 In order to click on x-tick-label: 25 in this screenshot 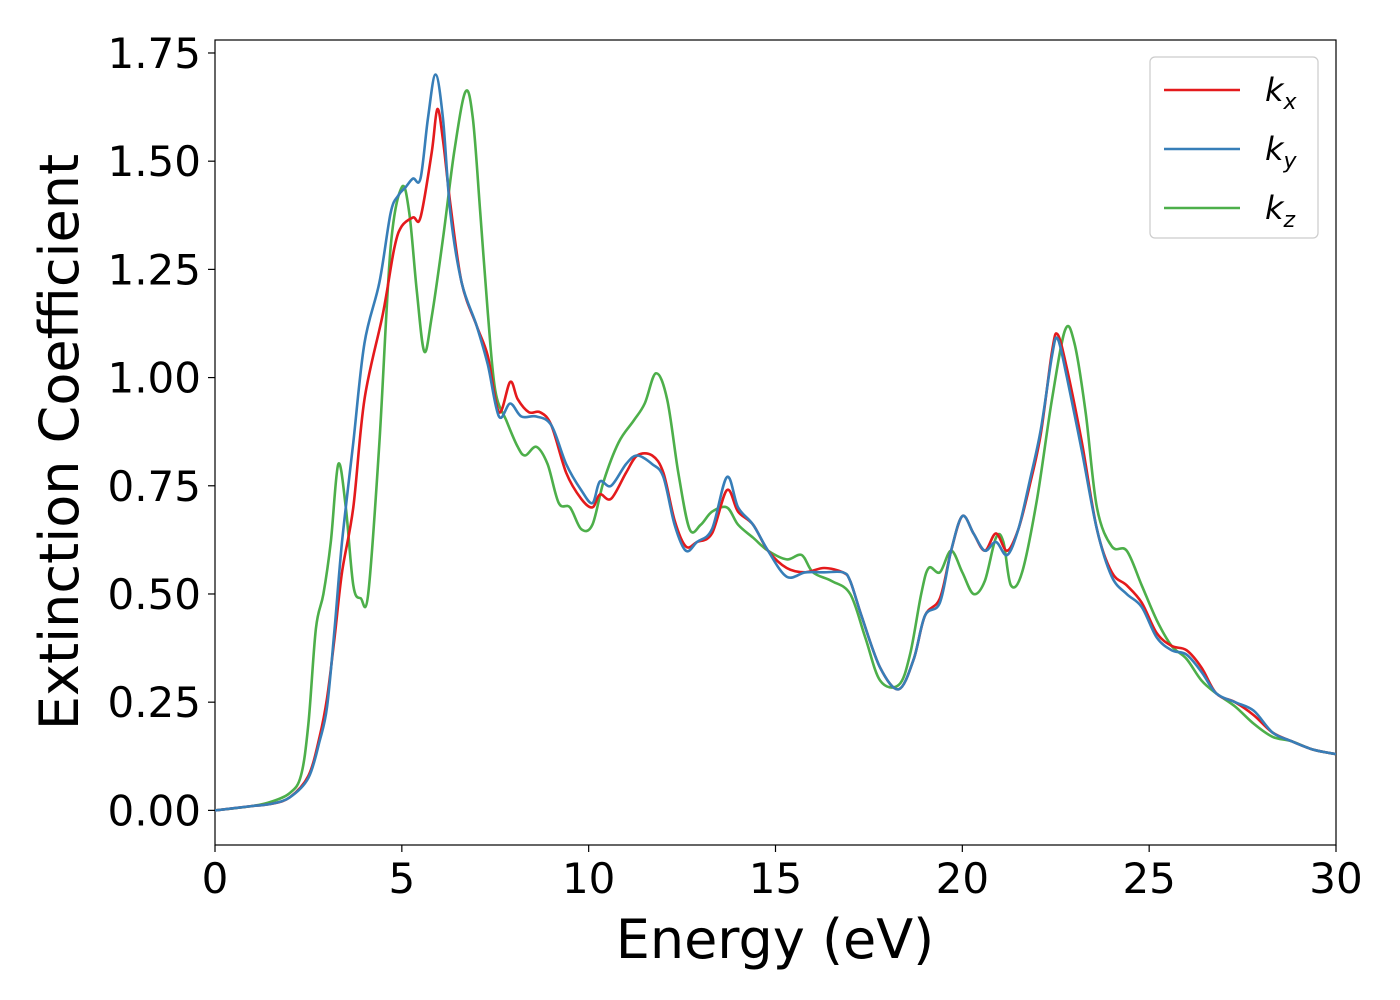, I will do `click(1148, 878)`.